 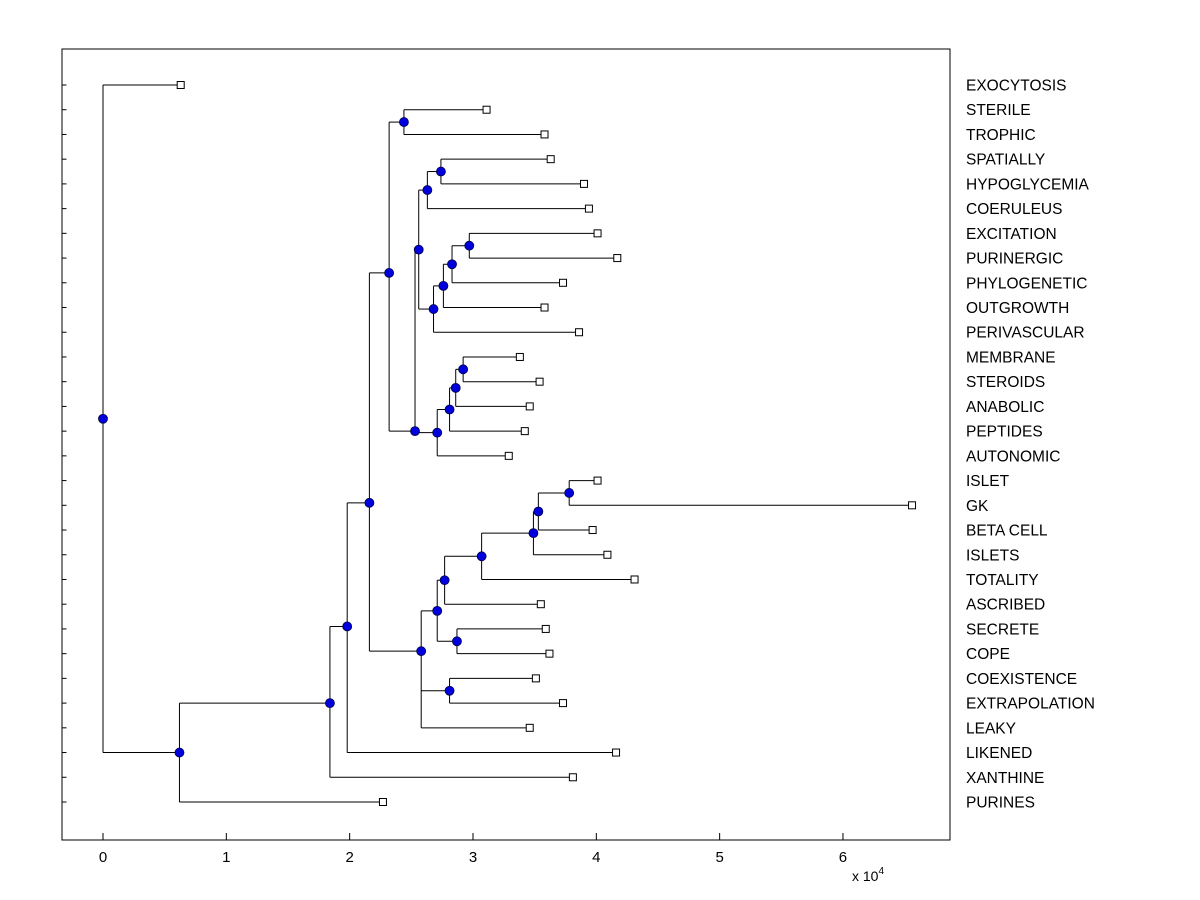 I want to click on leaf-label: PERIVASCULAR, so click(x=1025, y=333).